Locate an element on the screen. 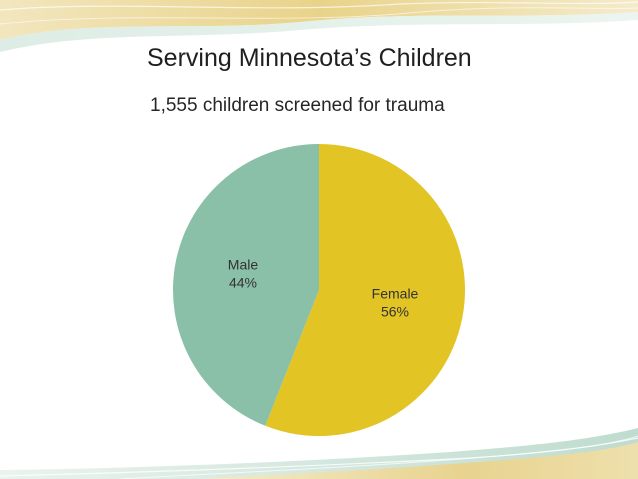 This screenshot has width=638, height=479. pie-label-female: Female 56% is located at coordinates (395, 302).